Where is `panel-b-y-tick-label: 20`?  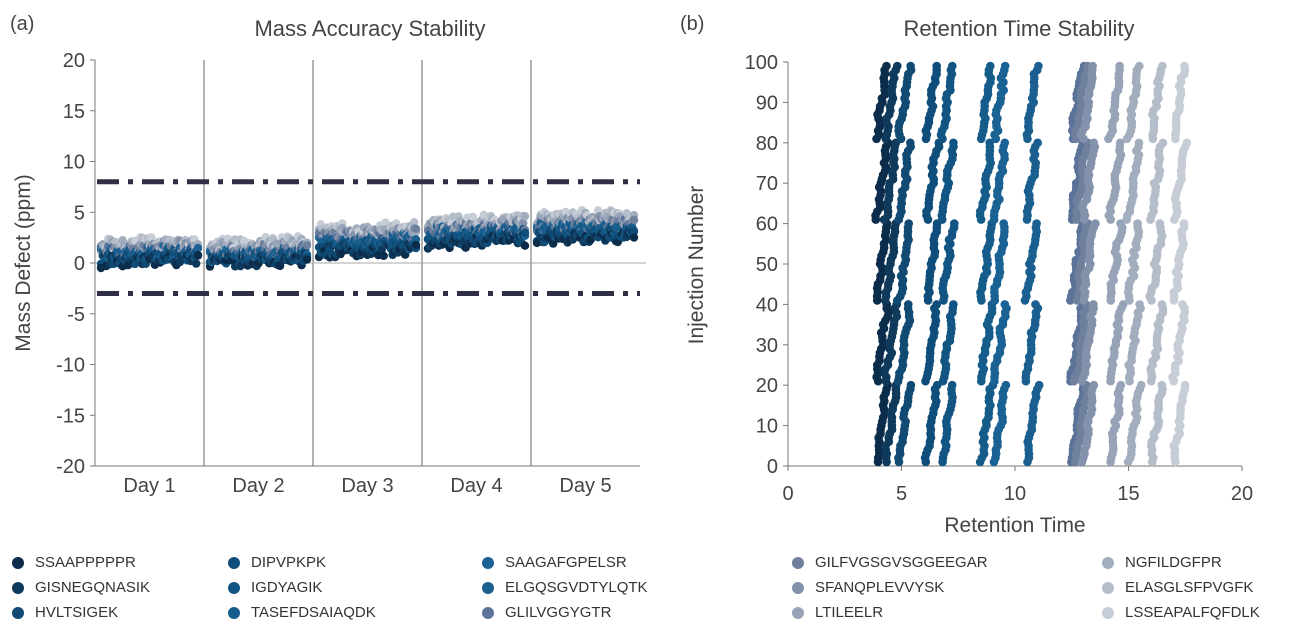 panel-b-y-tick-label: 20 is located at coordinates (767, 386).